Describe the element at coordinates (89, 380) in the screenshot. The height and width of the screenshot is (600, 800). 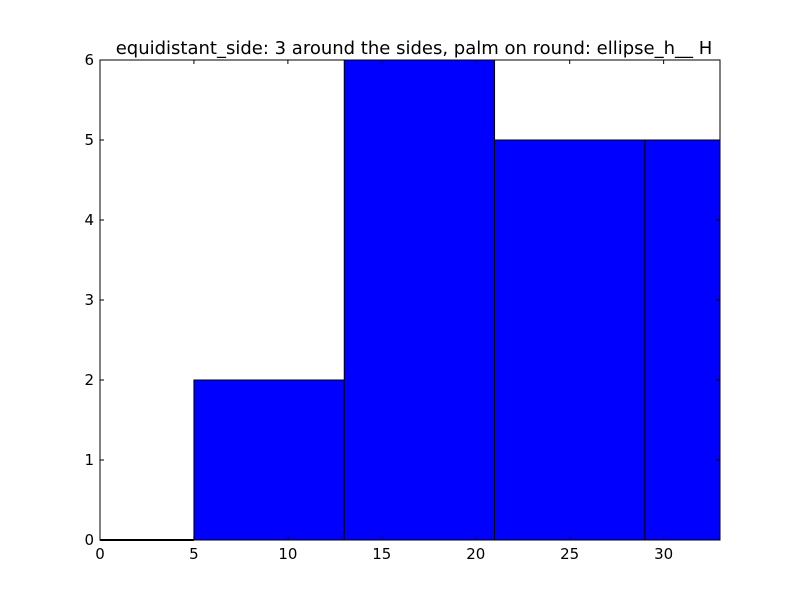
I see `y-tick-label-2: 2` at that location.